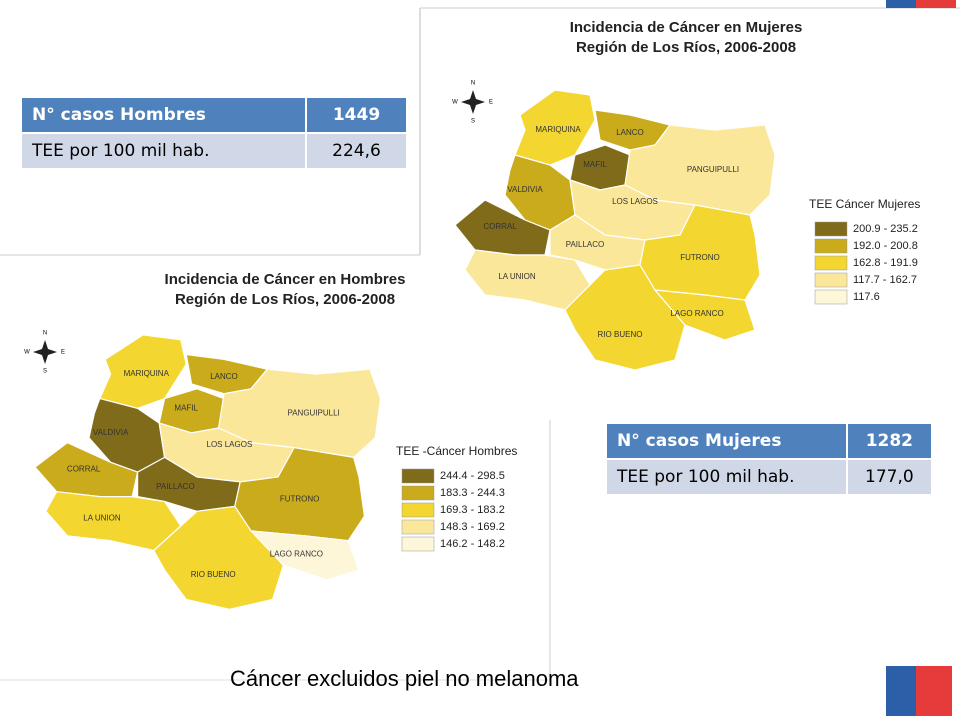 This screenshot has width=960, height=720. I want to click on table-cell: 1449, so click(356, 115).